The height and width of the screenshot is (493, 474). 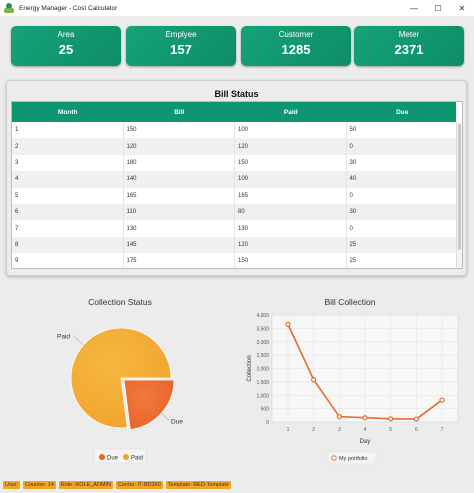 What do you see at coordinates (291, 146) in the screenshot?
I see `table-cell: 120` at bounding box center [291, 146].